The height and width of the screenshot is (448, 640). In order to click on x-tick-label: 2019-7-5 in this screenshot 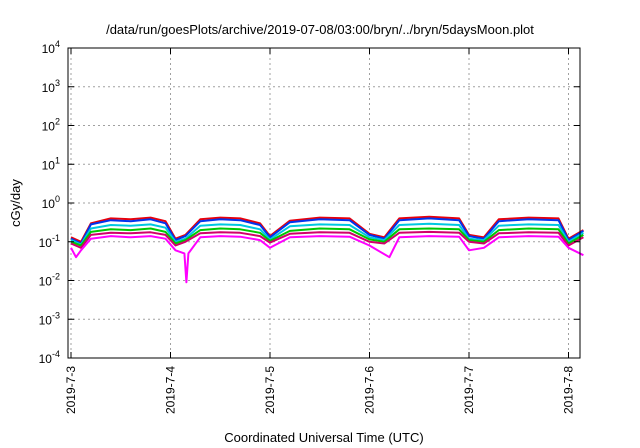, I will do `click(270, 390)`.